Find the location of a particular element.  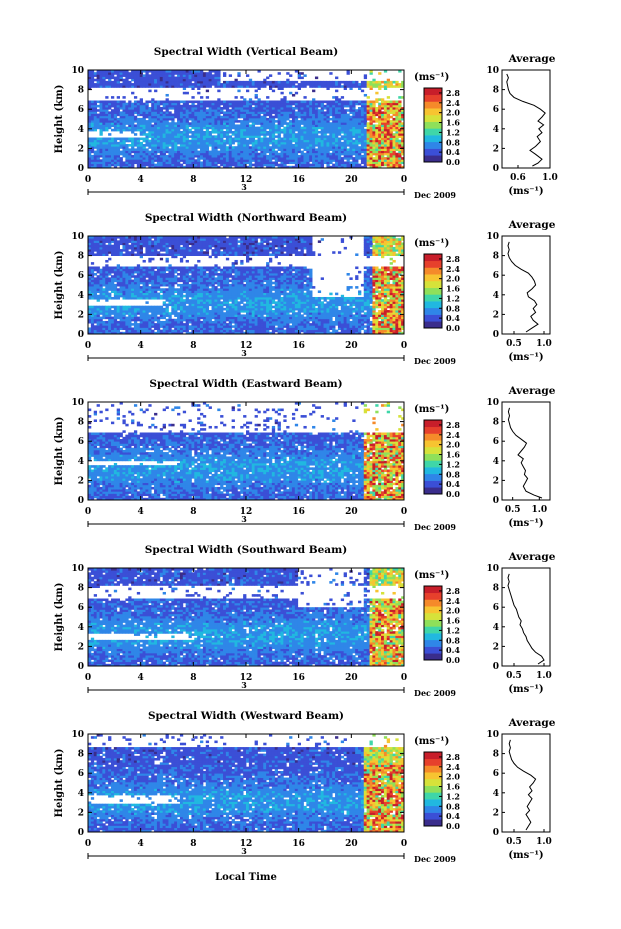

panel-title: Spectral Width (Westward Beam) is located at coordinates (246, 716).